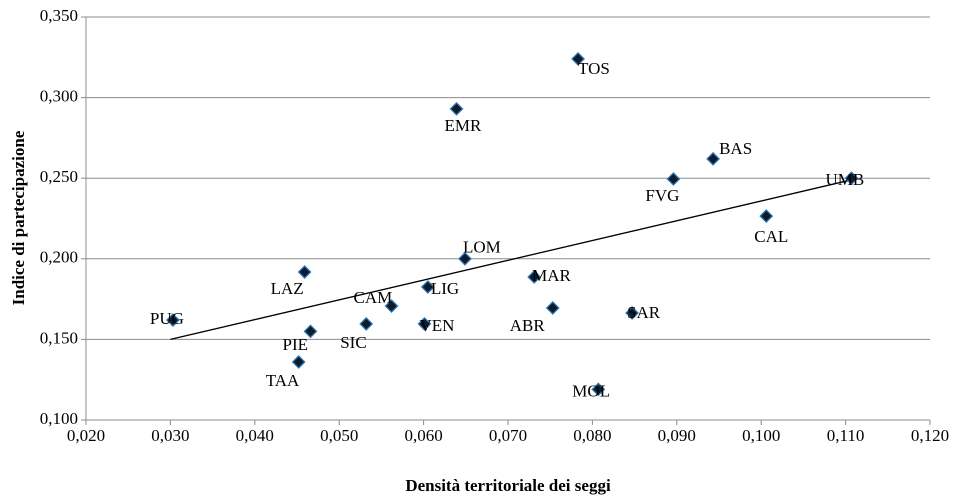 This screenshot has width=960, height=498. I want to click on x-tick-label: 0,120, so click(930, 435).